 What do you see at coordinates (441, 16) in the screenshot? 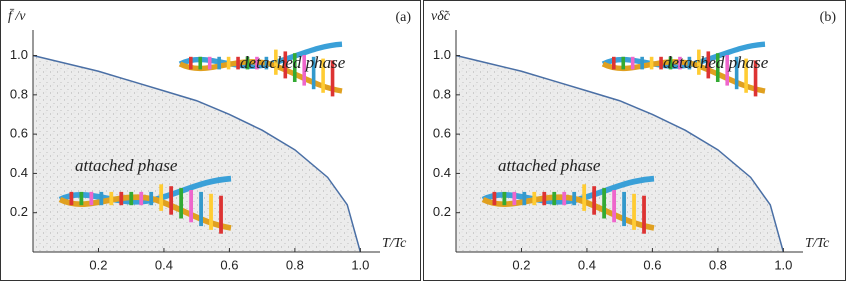
I see `y-axis-label: νδ̃c` at bounding box center [441, 16].